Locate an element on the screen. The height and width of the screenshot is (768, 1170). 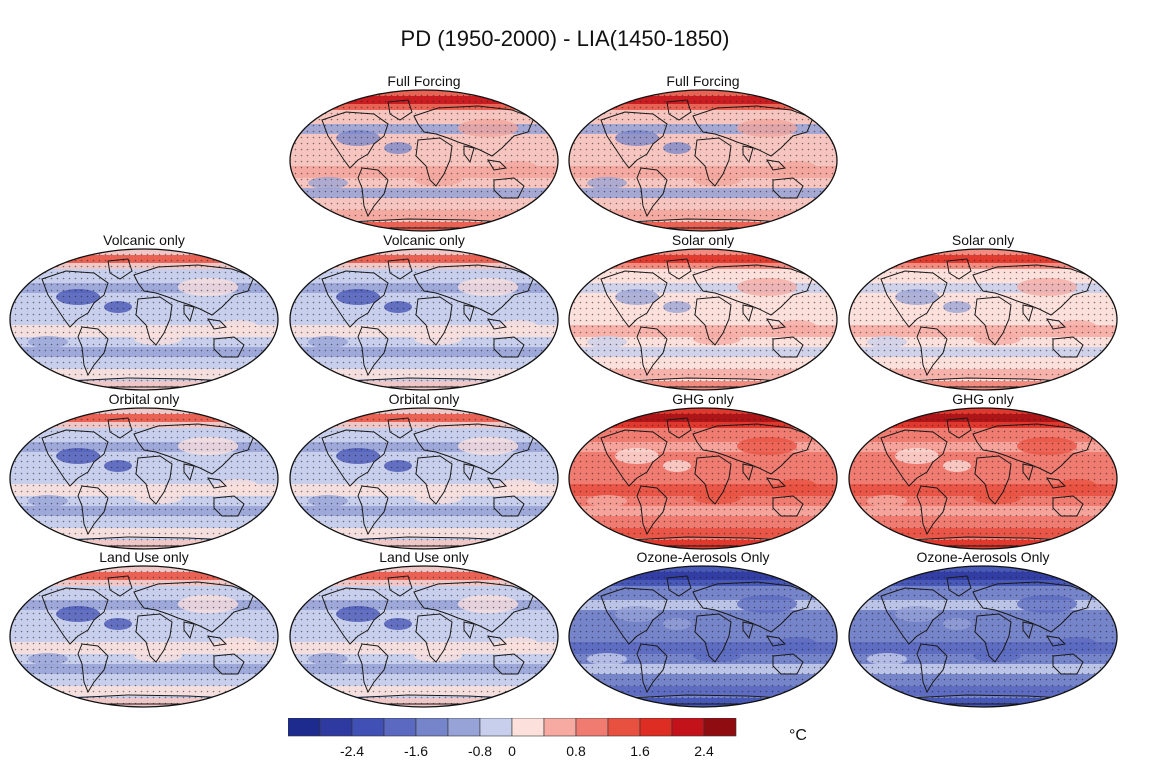
colorbar-tick-label: -0.8 is located at coordinates (480, 751).